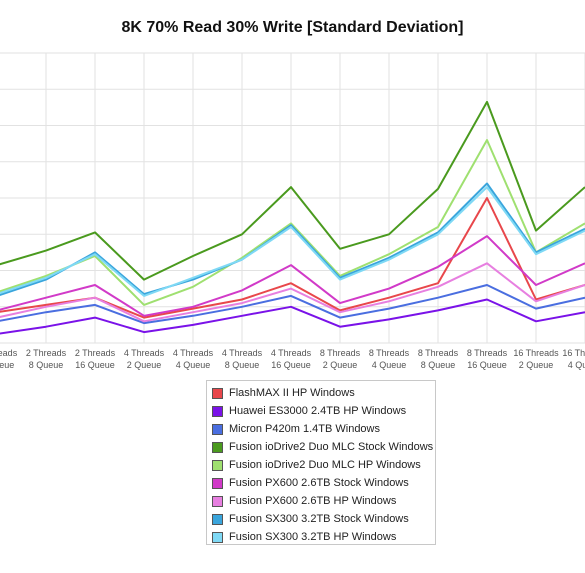  I want to click on legend-label: Micron P420m 1.4TB Windows, so click(304, 429).